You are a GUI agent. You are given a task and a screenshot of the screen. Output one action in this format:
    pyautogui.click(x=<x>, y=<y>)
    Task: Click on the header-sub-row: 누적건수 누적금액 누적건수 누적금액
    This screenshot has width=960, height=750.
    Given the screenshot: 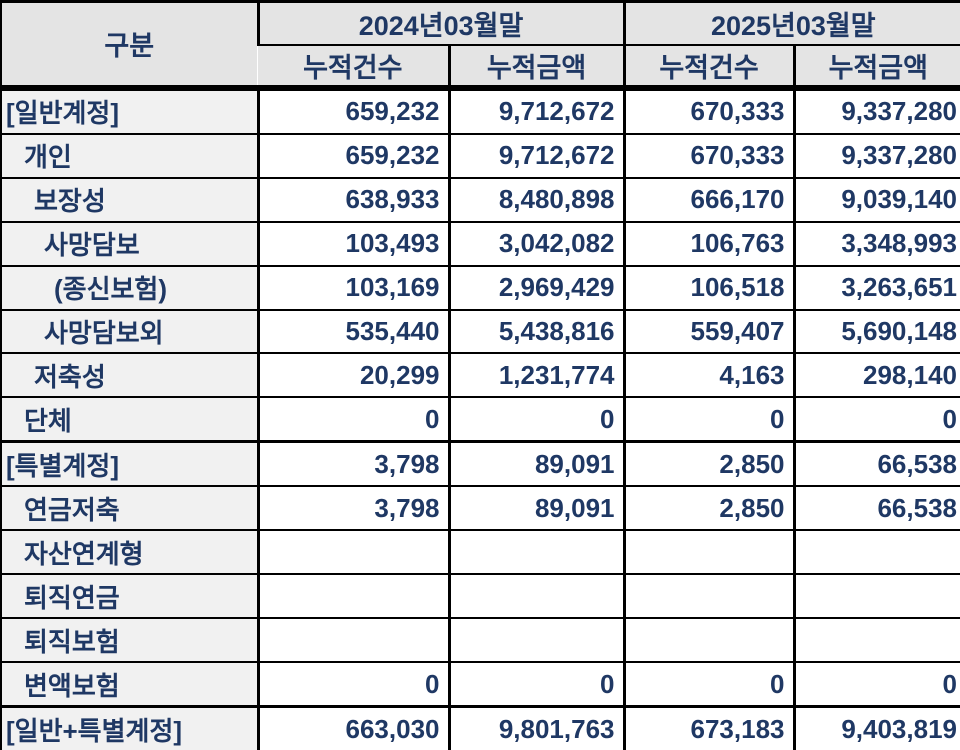 What is the action you would take?
    pyautogui.click(x=480, y=64)
    